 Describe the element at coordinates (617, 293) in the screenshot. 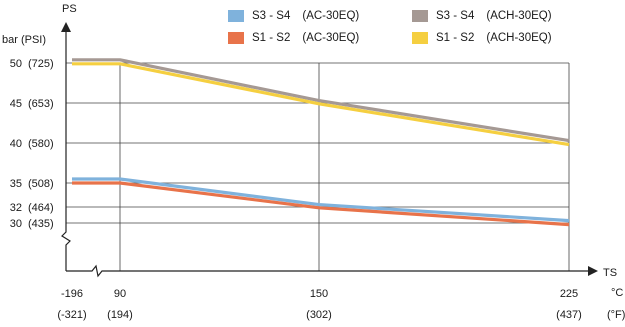

I see `x-axis-unit: °C` at that location.